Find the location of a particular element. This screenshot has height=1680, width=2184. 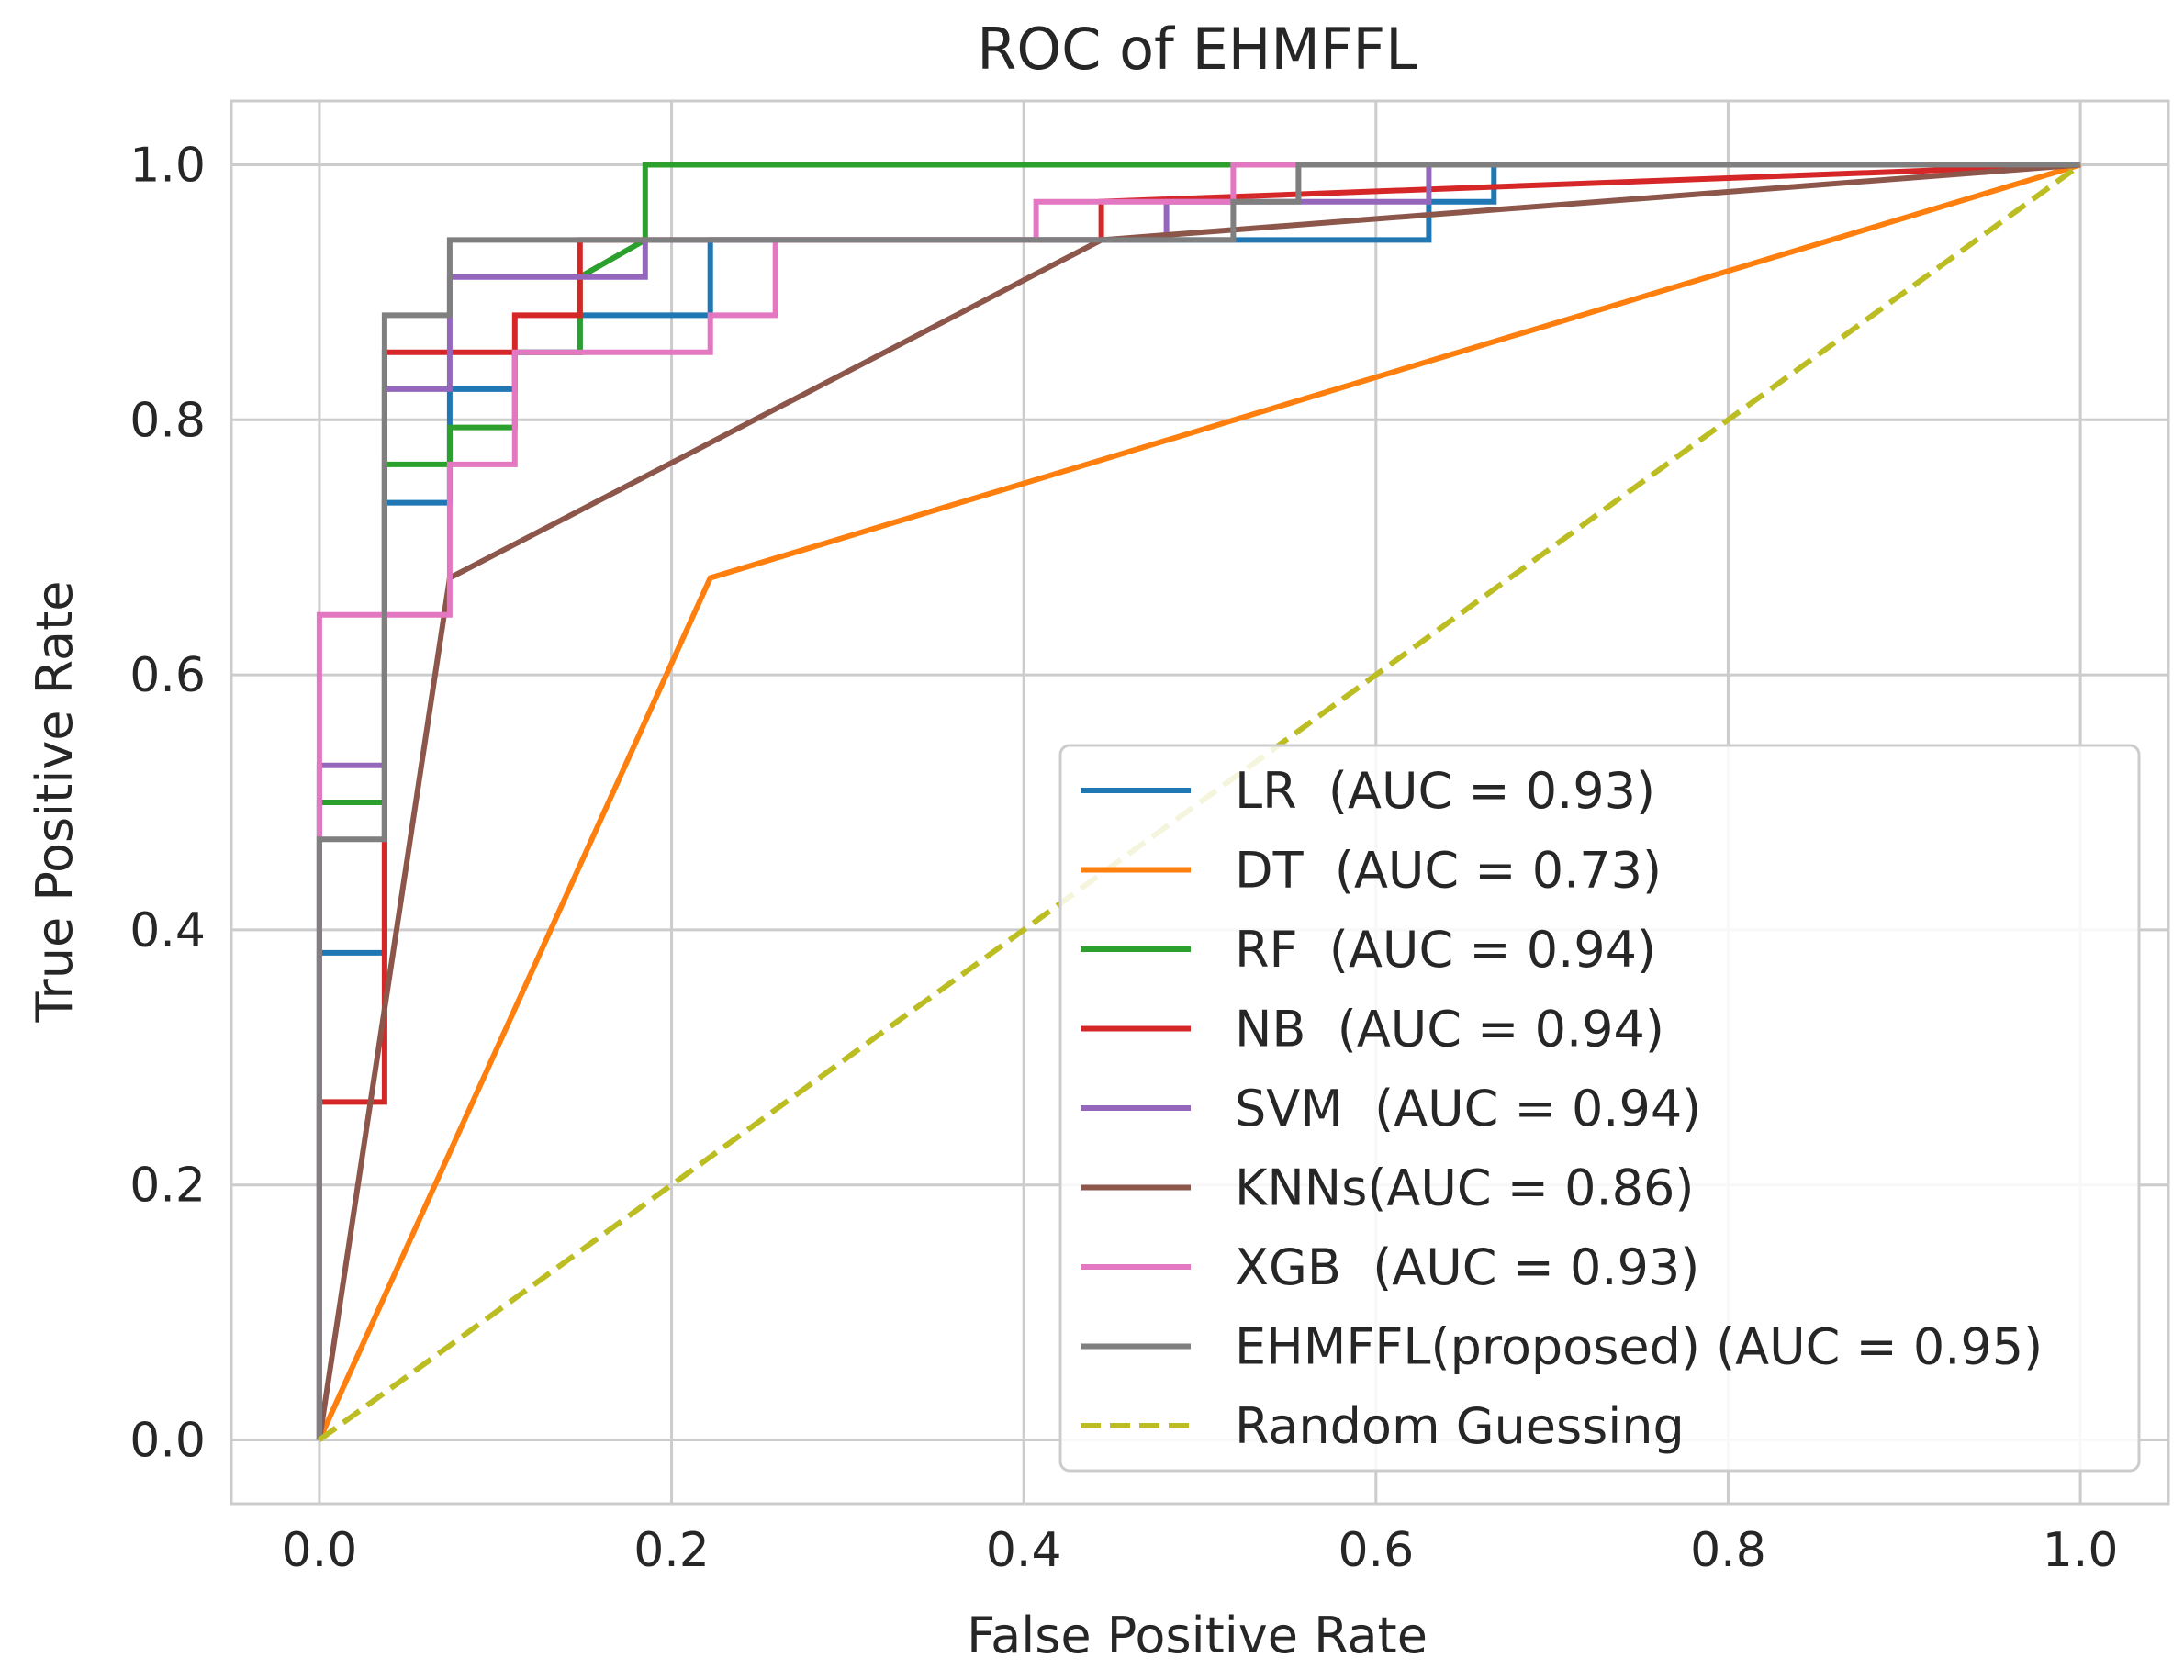

y-axis-label: True Positive Rate is located at coordinates (55, 801).